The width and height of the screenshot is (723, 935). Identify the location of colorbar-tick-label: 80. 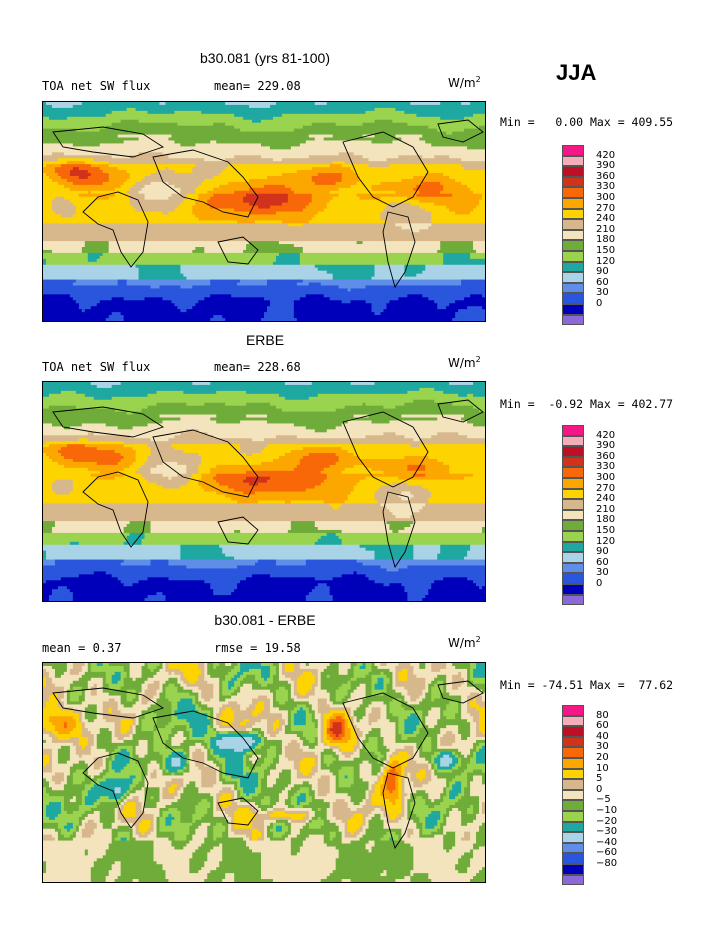
(602, 715).